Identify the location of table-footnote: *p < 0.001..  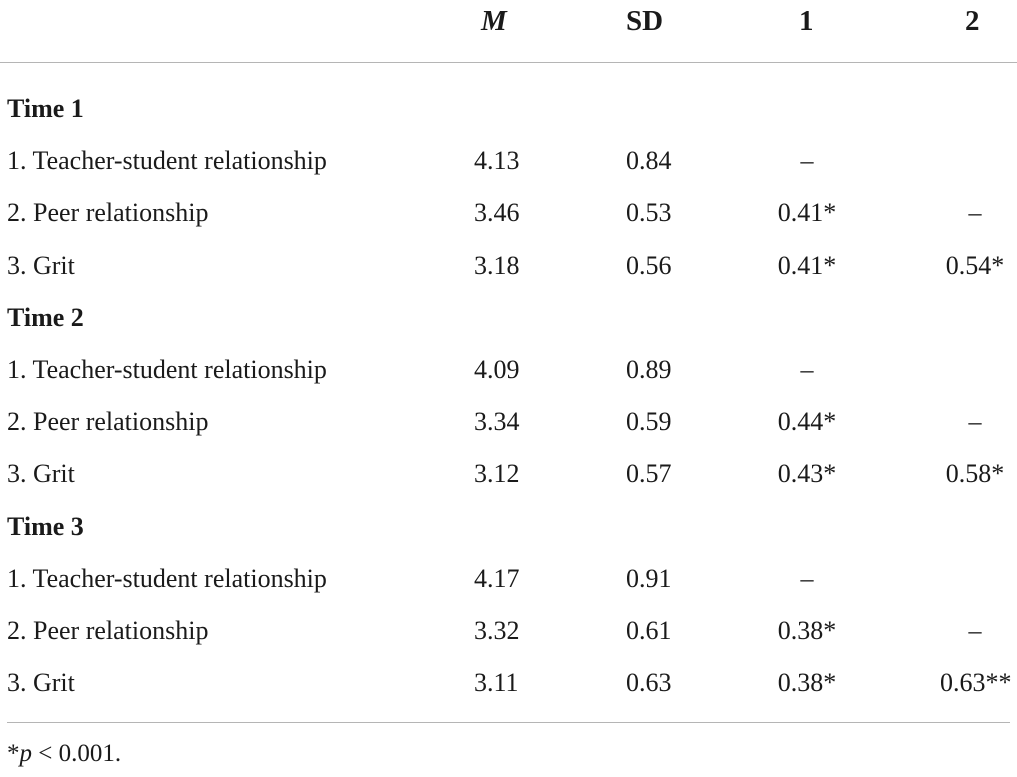
(64, 754).